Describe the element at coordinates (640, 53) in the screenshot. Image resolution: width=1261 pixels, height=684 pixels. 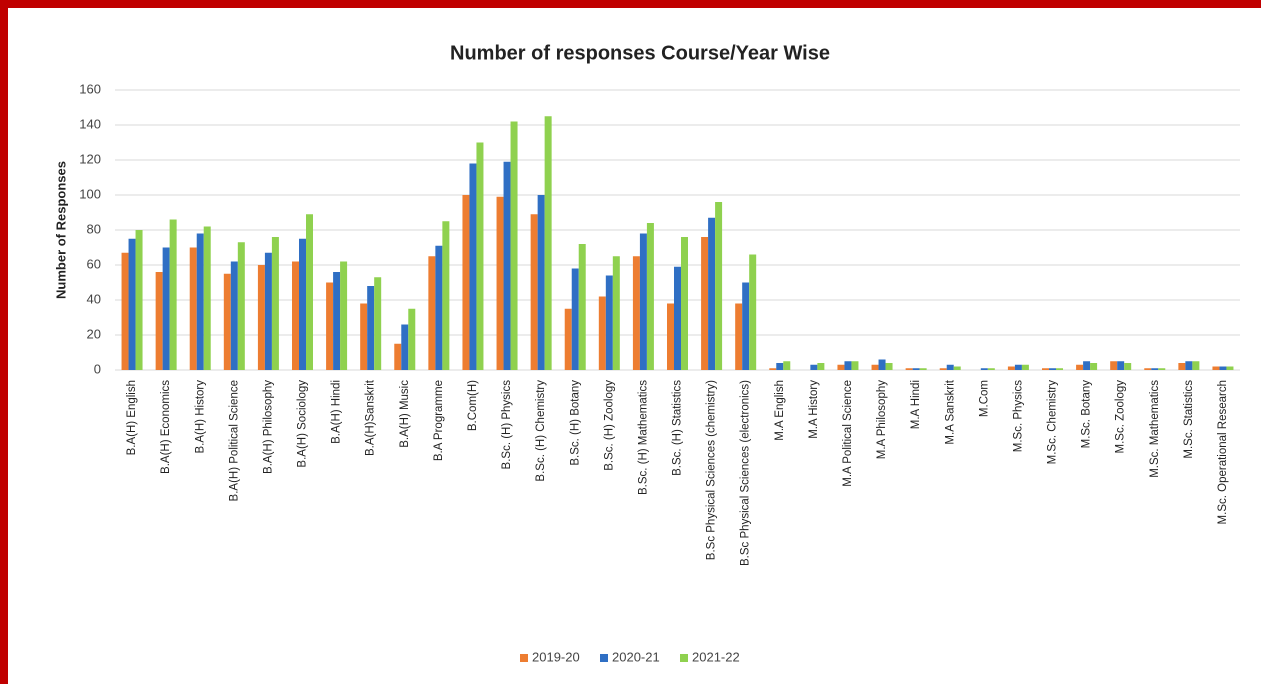
I see `chart-title: Number of responses Course/Year Wise` at that location.